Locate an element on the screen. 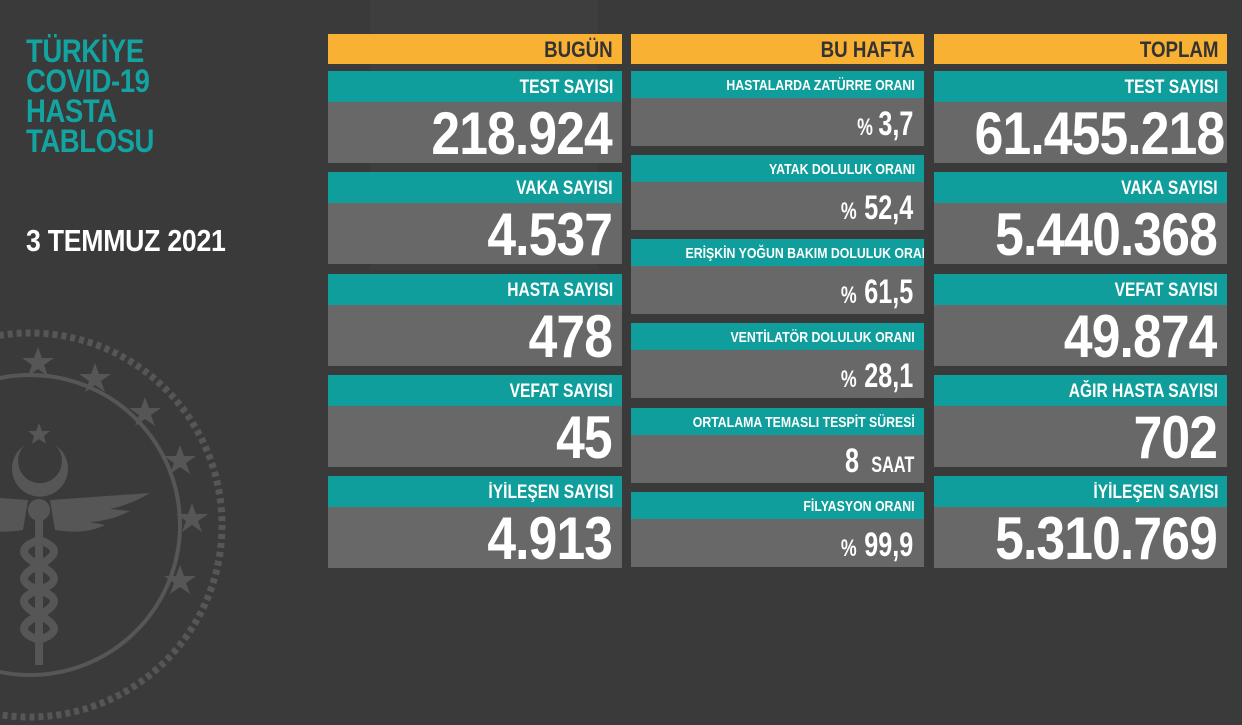 This screenshot has width=1242, height=725. today-death-card: VEFAT SAYISI 45 is located at coordinates (475, 421).